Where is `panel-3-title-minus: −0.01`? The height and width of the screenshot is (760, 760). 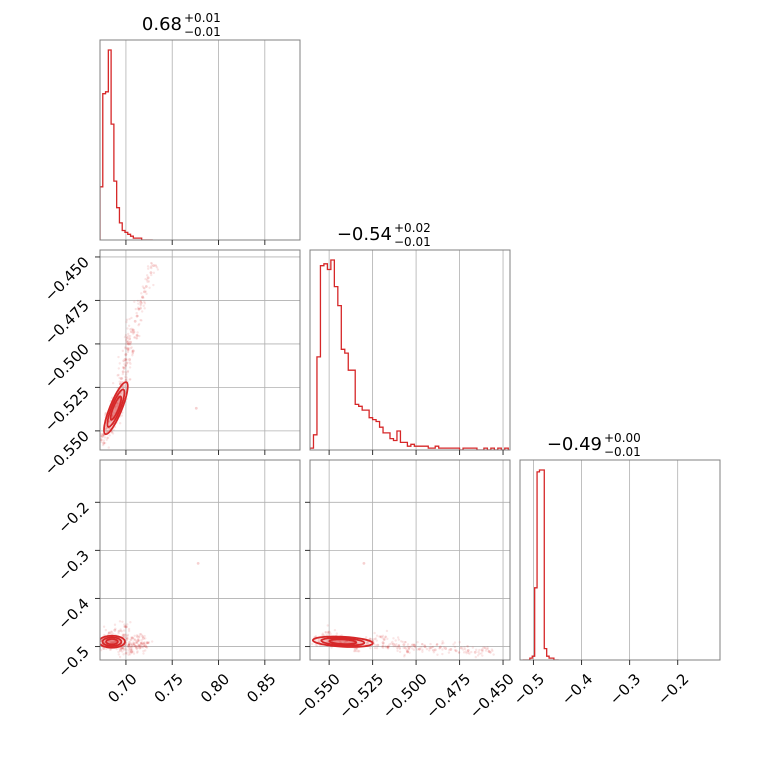
panel-3-title-minus: −0.01 is located at coordinates (622, 452).